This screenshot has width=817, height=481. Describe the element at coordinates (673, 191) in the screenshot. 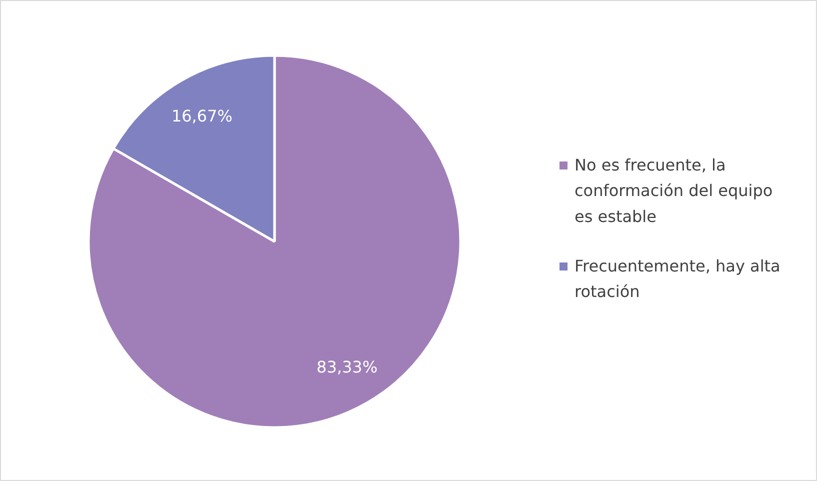

I see `legend-label: No es frecuente, la conformación del equipo es estable` at that location.